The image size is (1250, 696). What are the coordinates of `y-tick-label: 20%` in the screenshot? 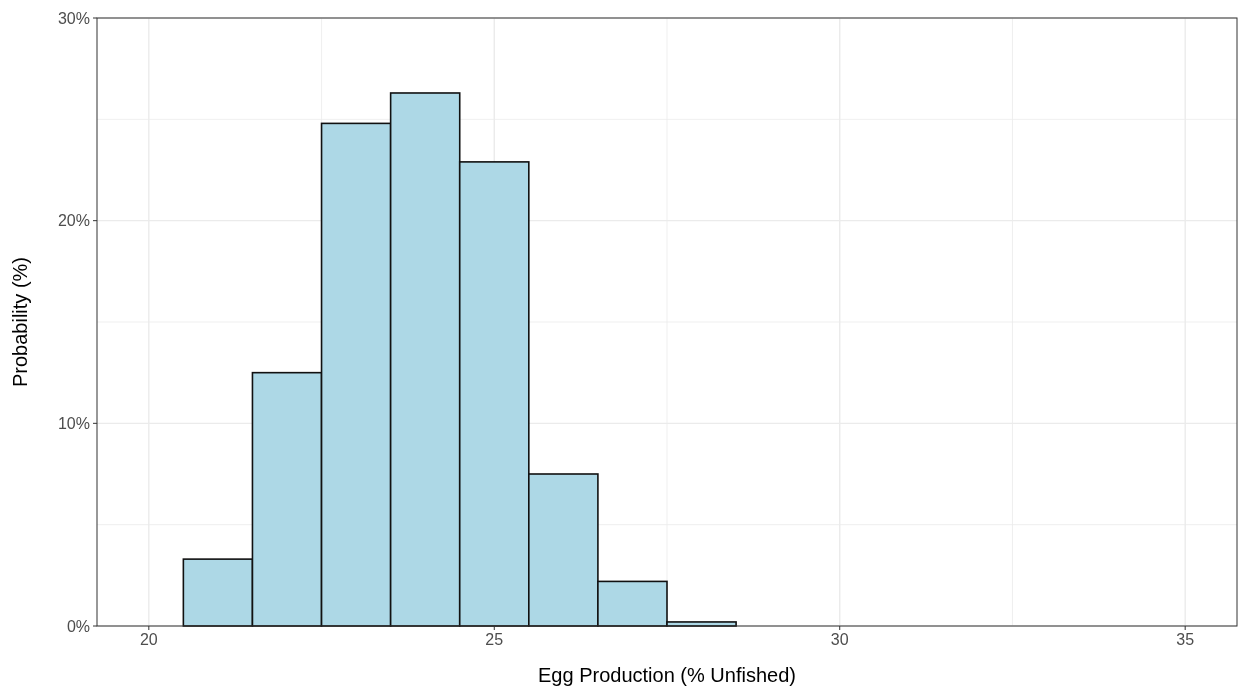 It's located at (73, 221).